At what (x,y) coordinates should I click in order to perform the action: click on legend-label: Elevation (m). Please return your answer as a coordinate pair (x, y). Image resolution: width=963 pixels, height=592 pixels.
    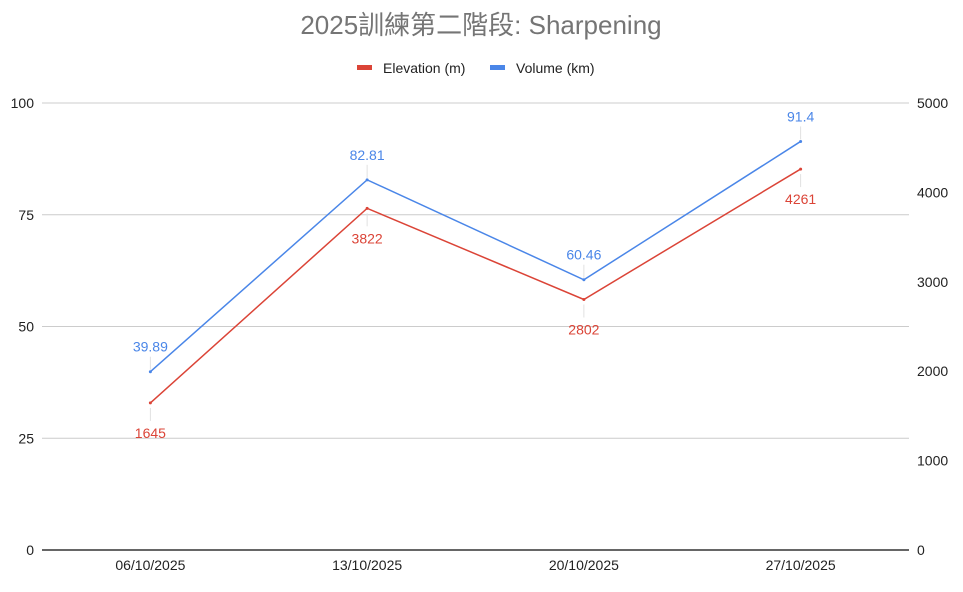
    Looking at the image, I should click on (424, 68).